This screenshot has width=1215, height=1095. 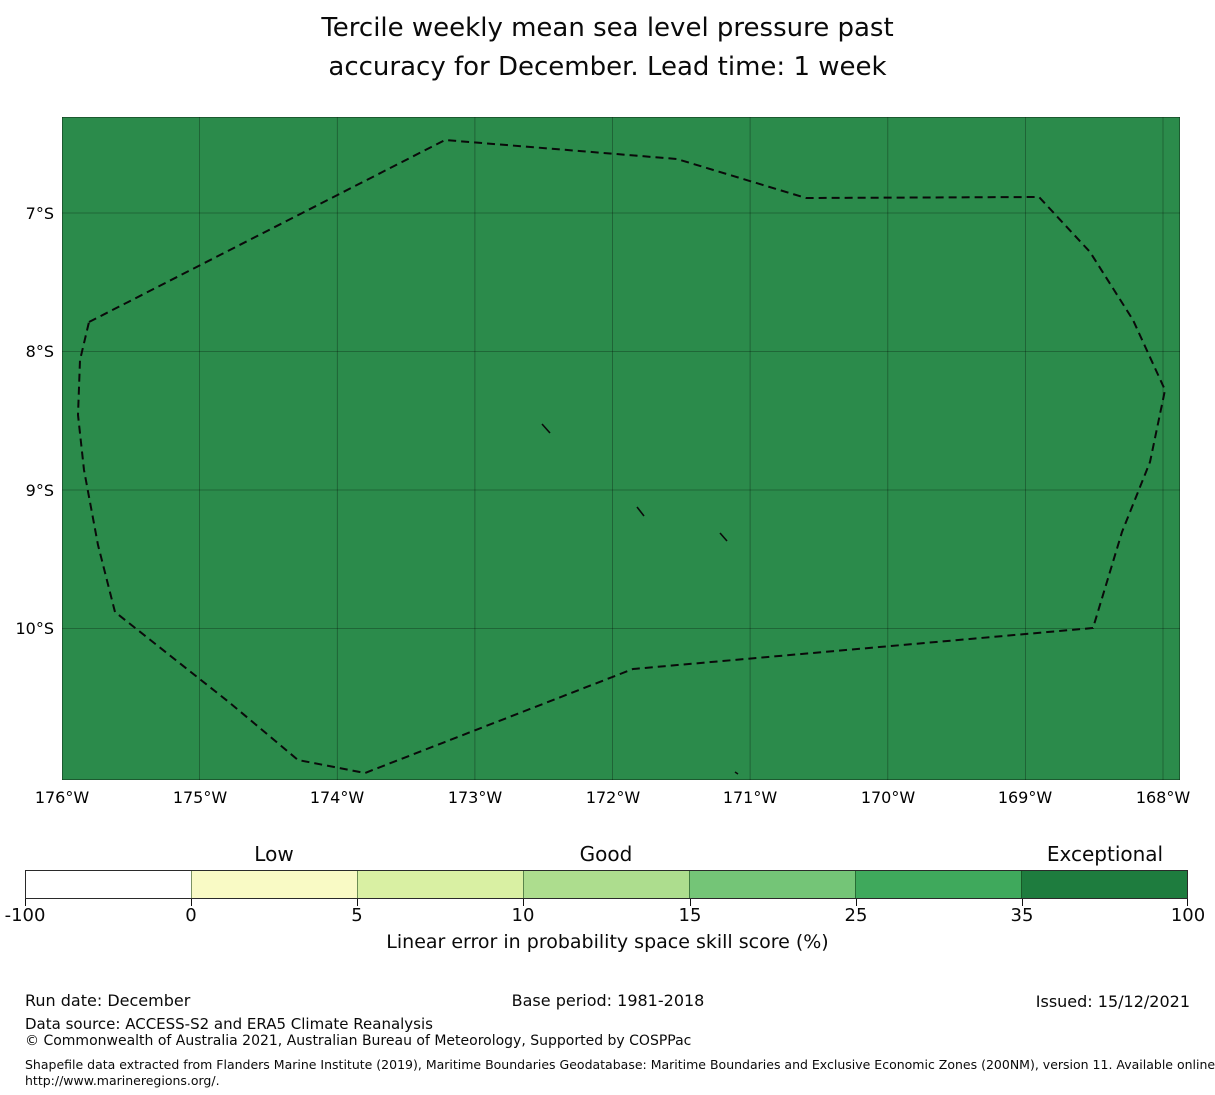 I want to click on y-tick-9s: 9°S, so click(x=39, y=490).